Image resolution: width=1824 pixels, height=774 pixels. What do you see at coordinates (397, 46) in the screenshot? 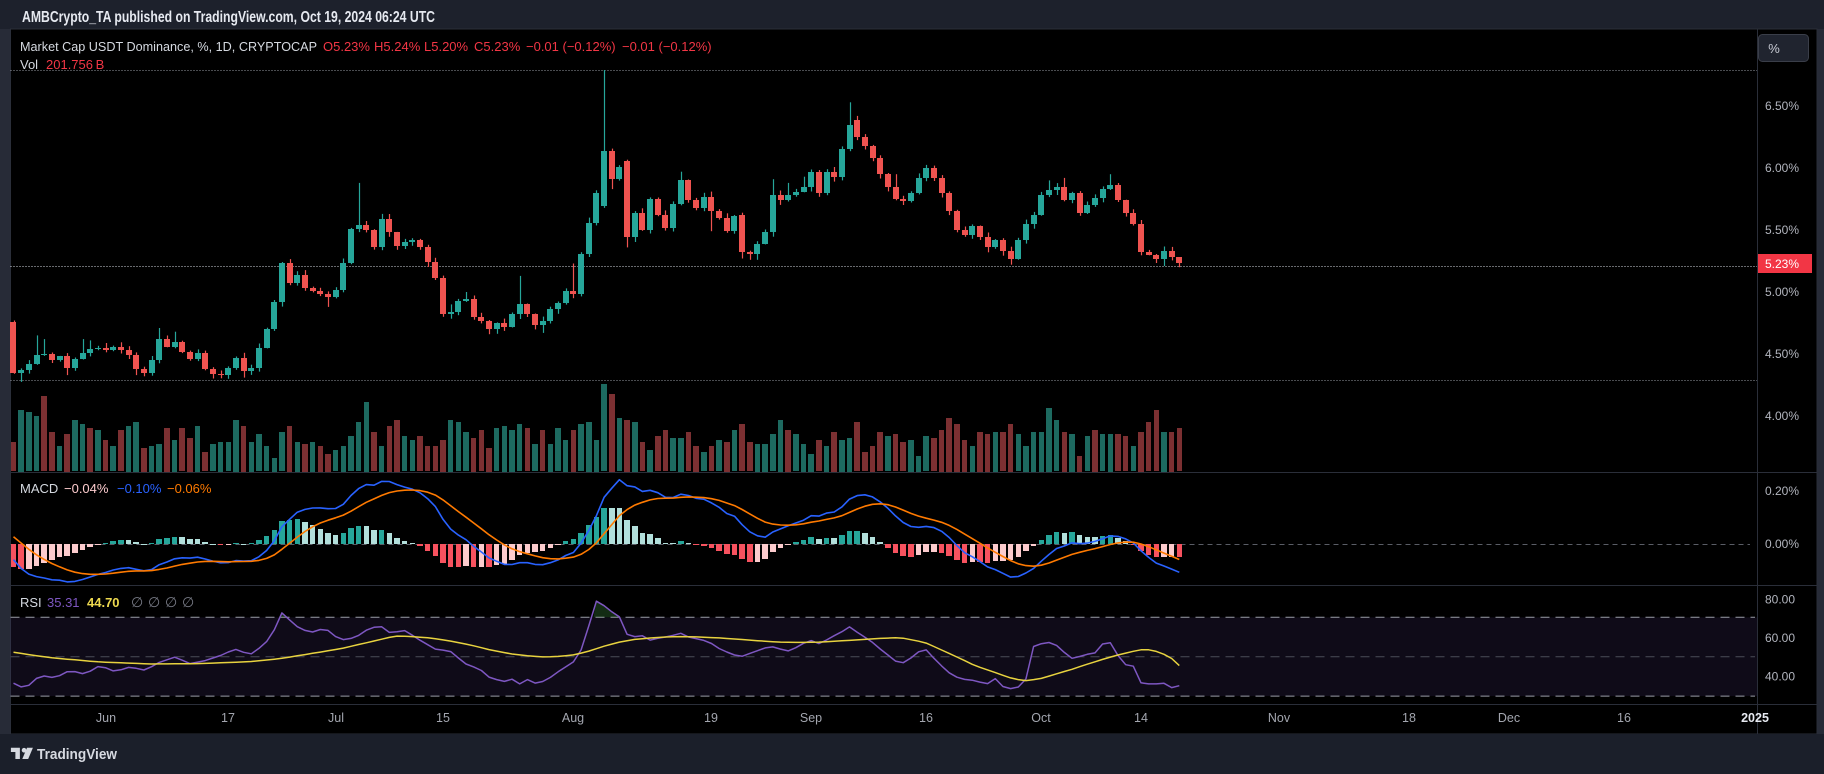
I see `svg-text: H5.24%` at bounding box center [397, 46].